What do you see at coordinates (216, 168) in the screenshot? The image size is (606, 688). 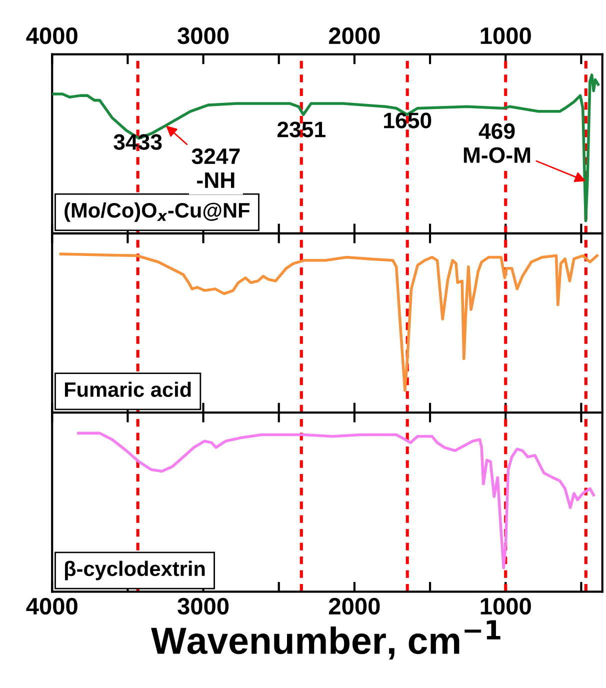 I see `annotation: 3247 -NH` at bounding box center [216, 168].